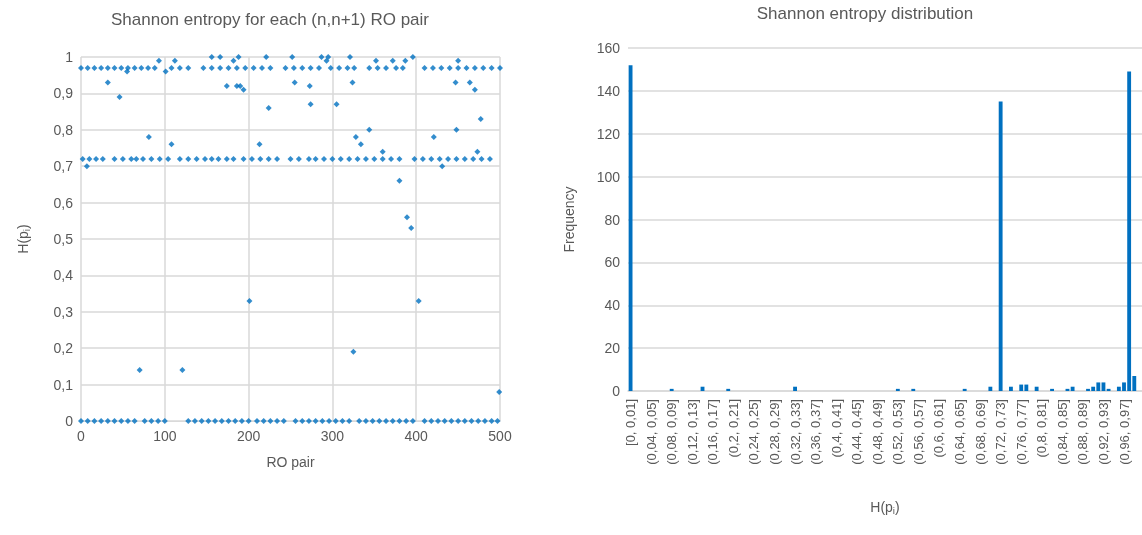 This screenshot has height=535, width=1142. What do you see at coordinates (63, 275) in the screenshot?
I see `y-tick-label: 0,4` at bounding box center [63, 275].